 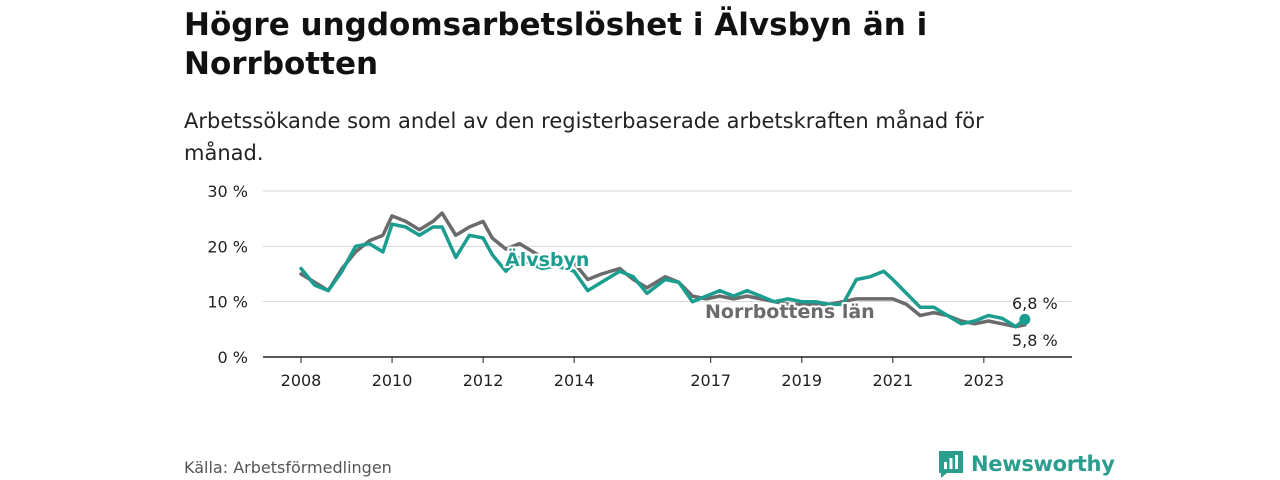 I want to click on x-tick-label: 2023, so click(x=983, y=380).